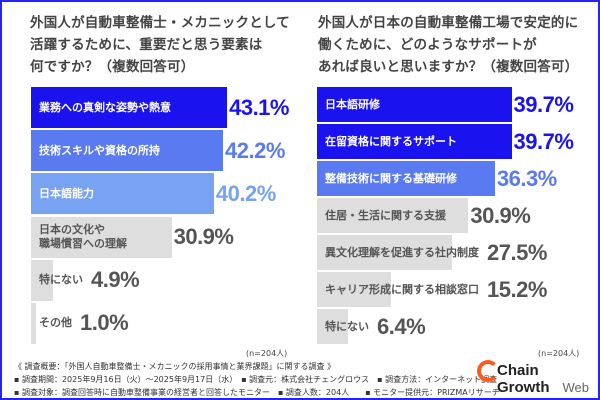 The image size is (600, 400). Describe the element at coordinates (448, 23) in the screenshot. I see `title-line: 外国人が日本の自動車整備工場で安定的に` at that location.